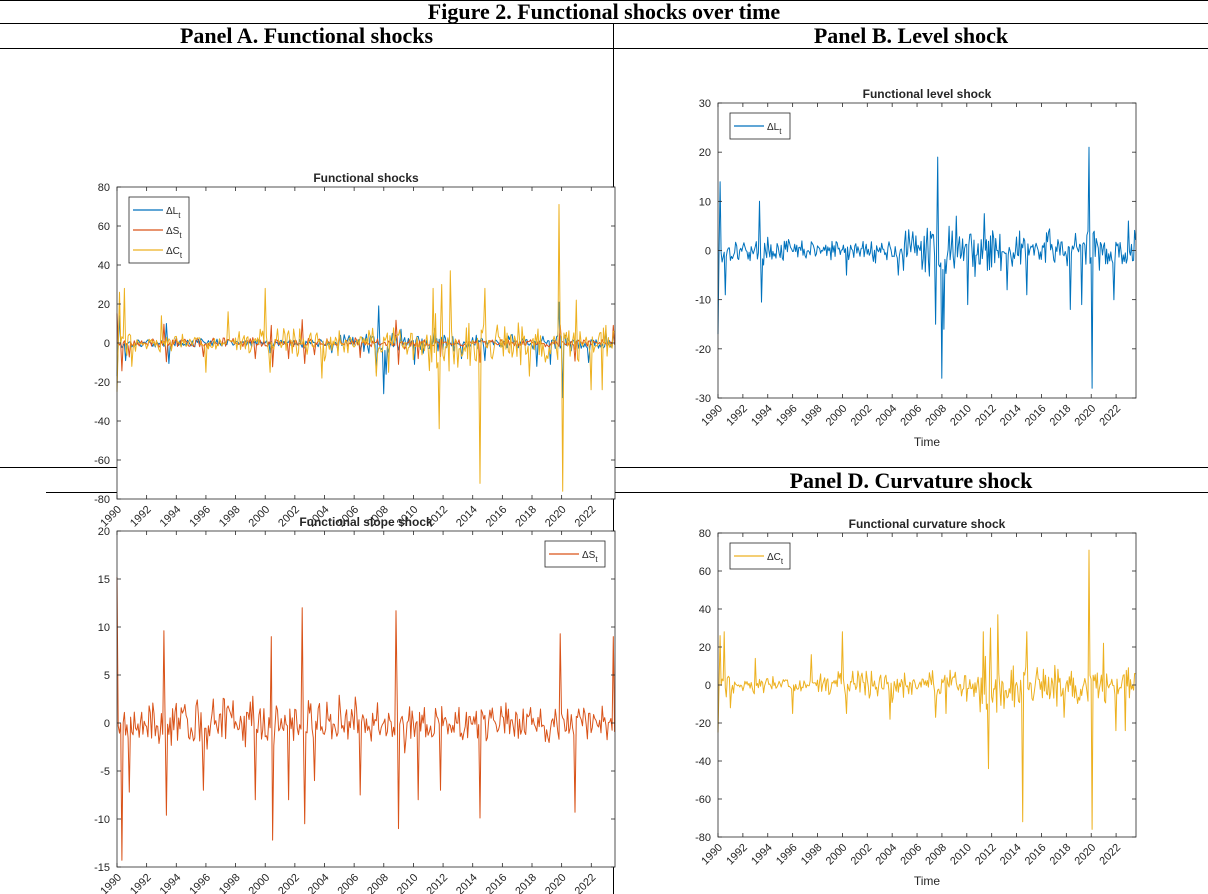 The height and width of the screenshot is (894, 1208). What do you see at coordinates (366, 719) in the screenshot?
I see `series-line-S` at bounding box center [366, 719].